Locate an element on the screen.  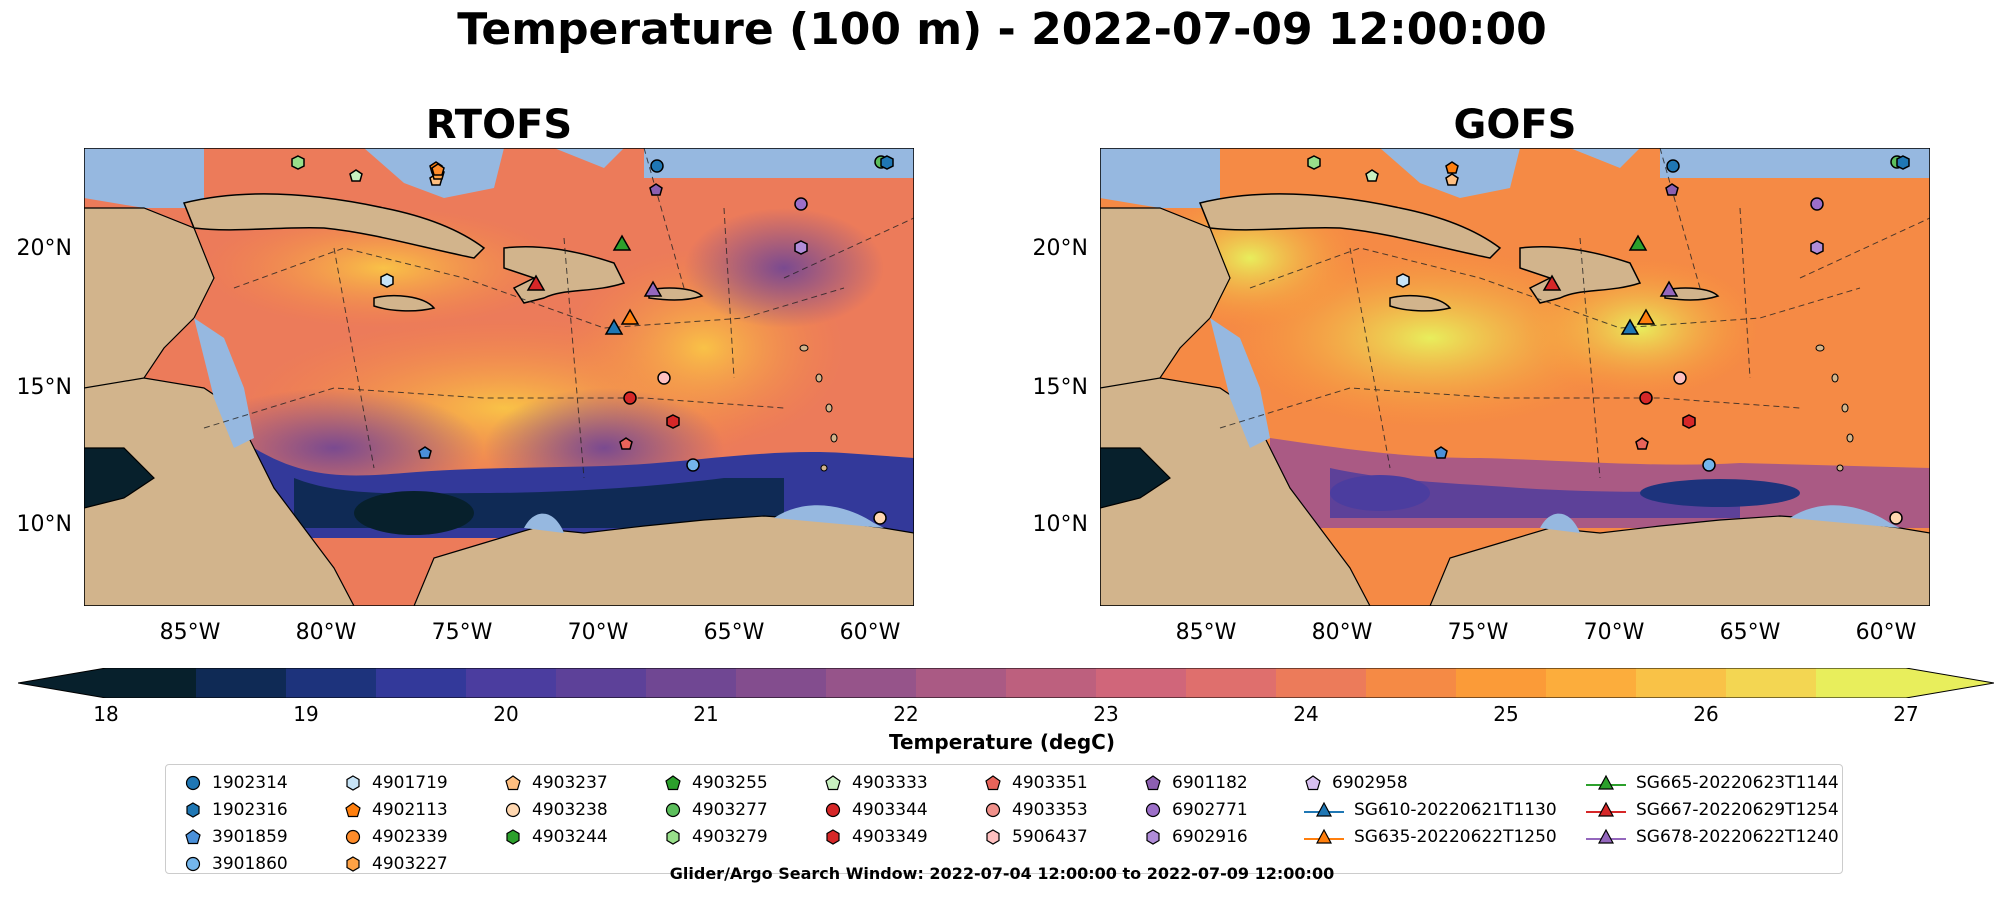
xtick-85w-rtofs: 85°W is located at coordinates (190, 632).